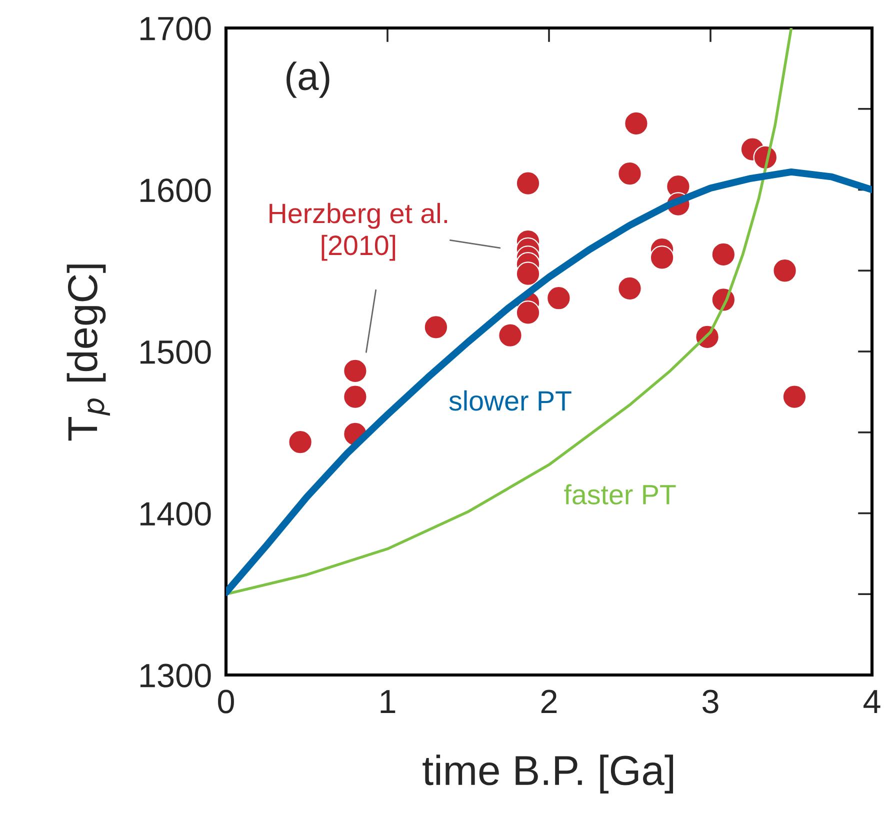 The height and width of the screenshot is (820, 895). What do you see at coordinates (175, 28) in the screenshot?
I see `y-tick-label: 1700` at bounding box center [175, 28].